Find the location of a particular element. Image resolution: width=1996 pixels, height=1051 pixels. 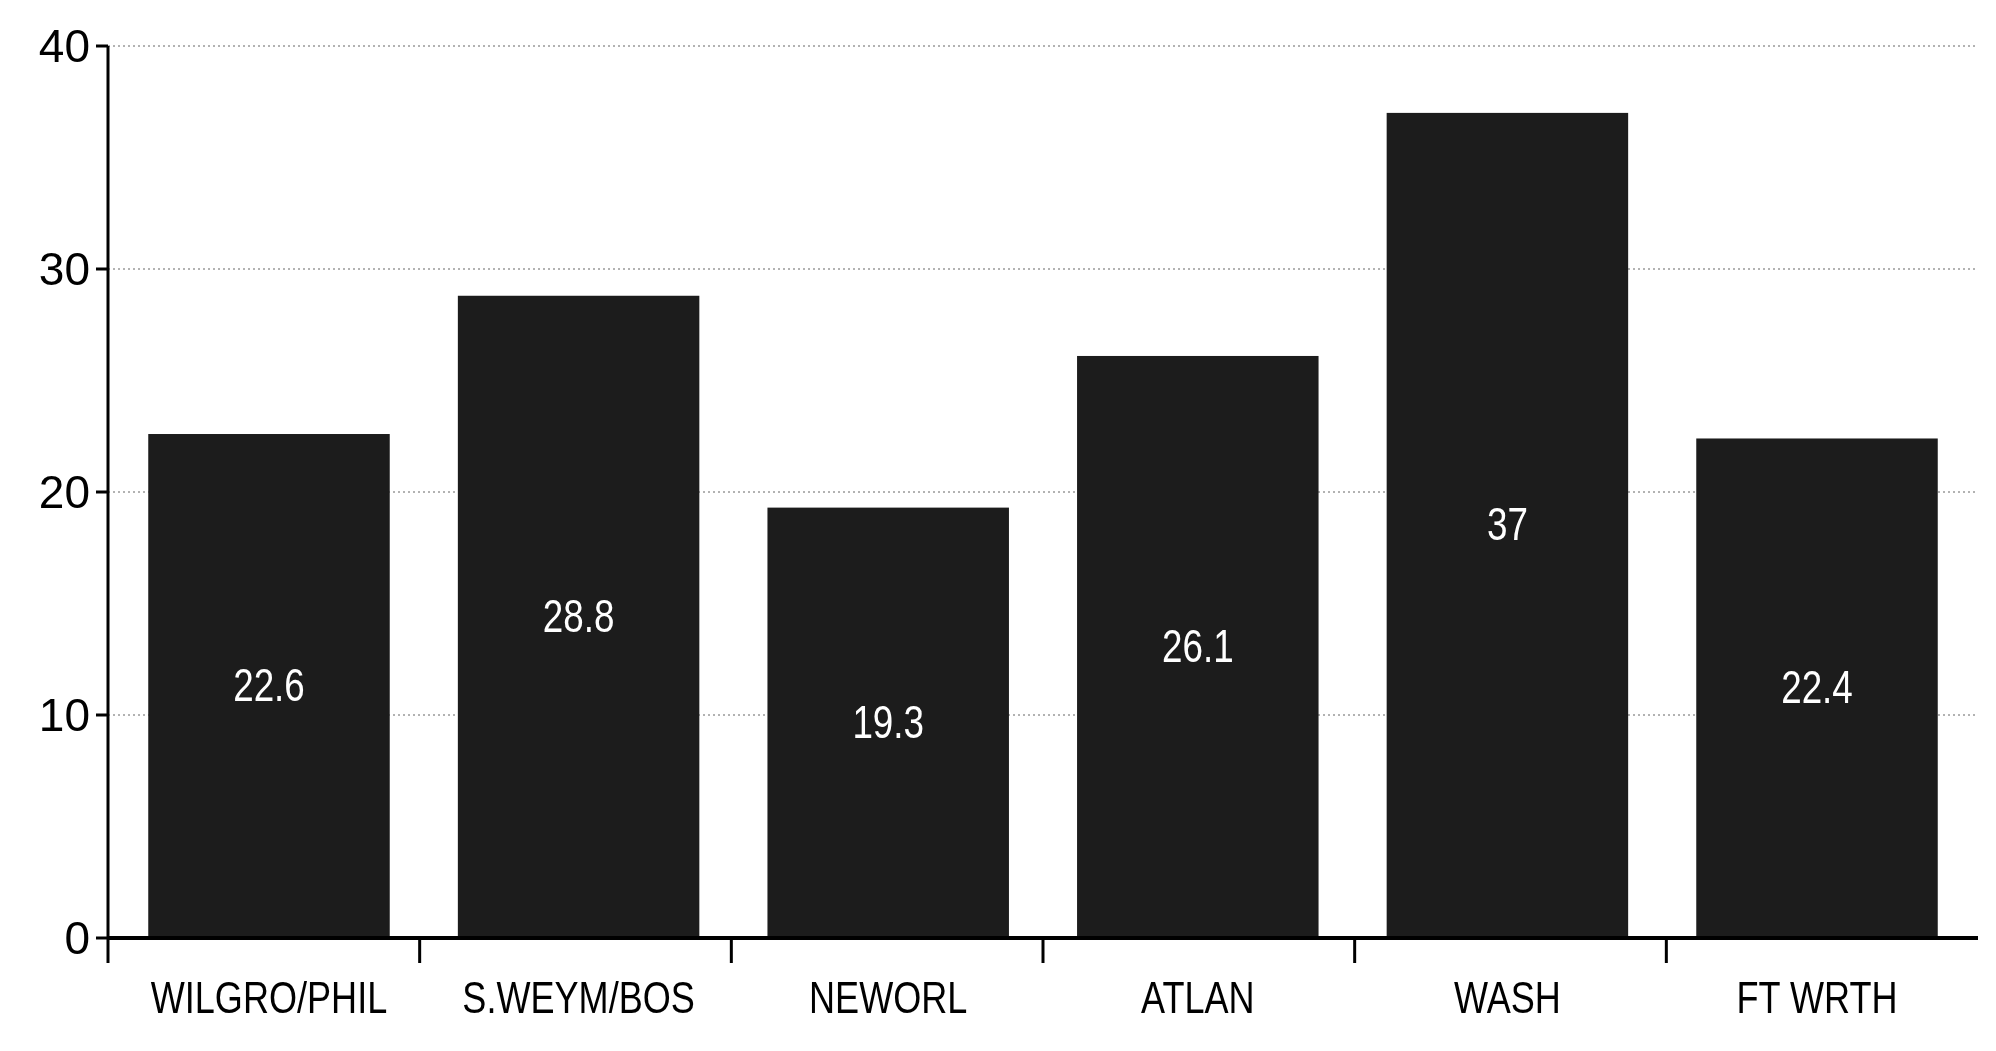

data-label: 22.6 is located at coordinates (269, 685).